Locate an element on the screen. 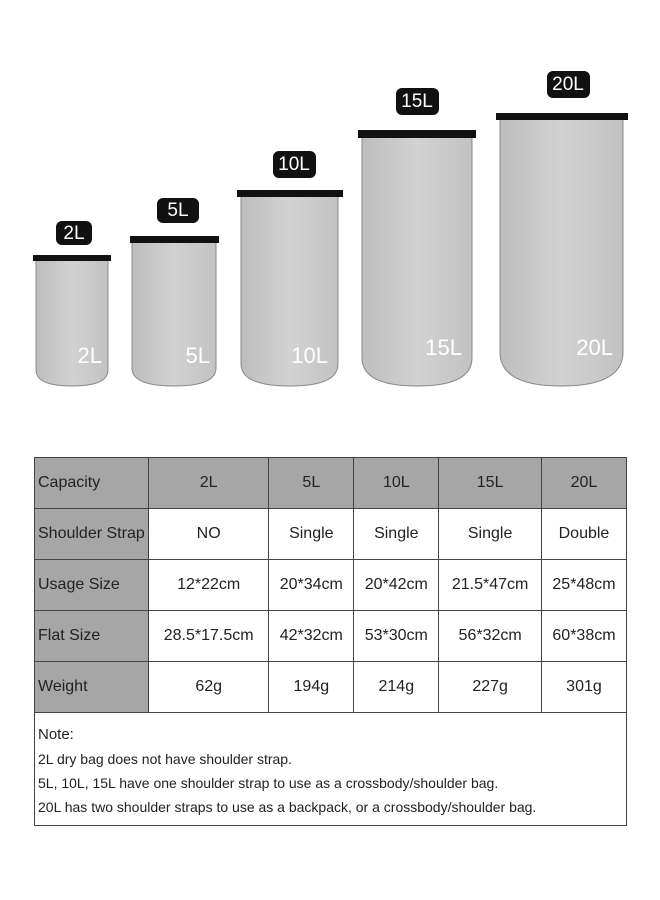 The width and height of the screenshot is (660, 900). header-cell: 10L is located at coordinates (396, 483).